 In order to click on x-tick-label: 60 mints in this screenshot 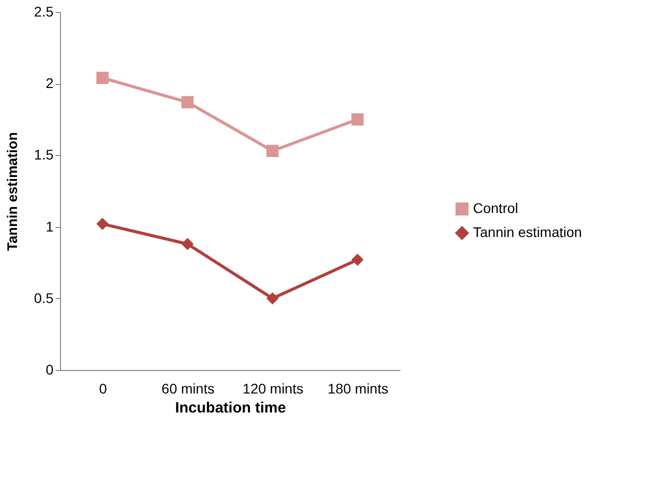, I will do `click(188, 388)`.